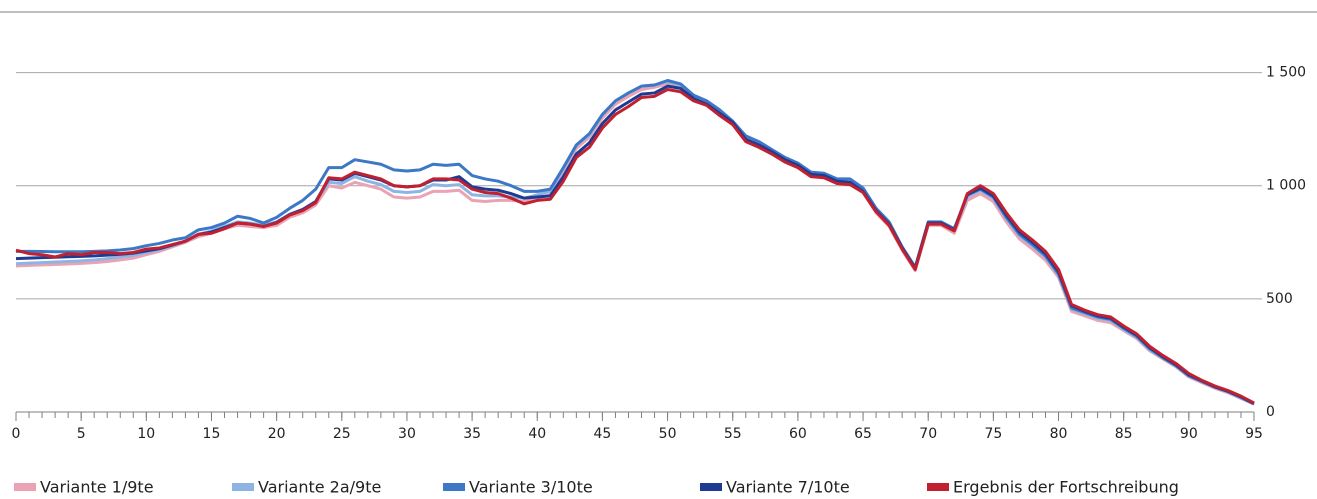  Describe the element at coordinates (1189, 434) in the screenshot. I see `x-tick-label: 90` at that location.